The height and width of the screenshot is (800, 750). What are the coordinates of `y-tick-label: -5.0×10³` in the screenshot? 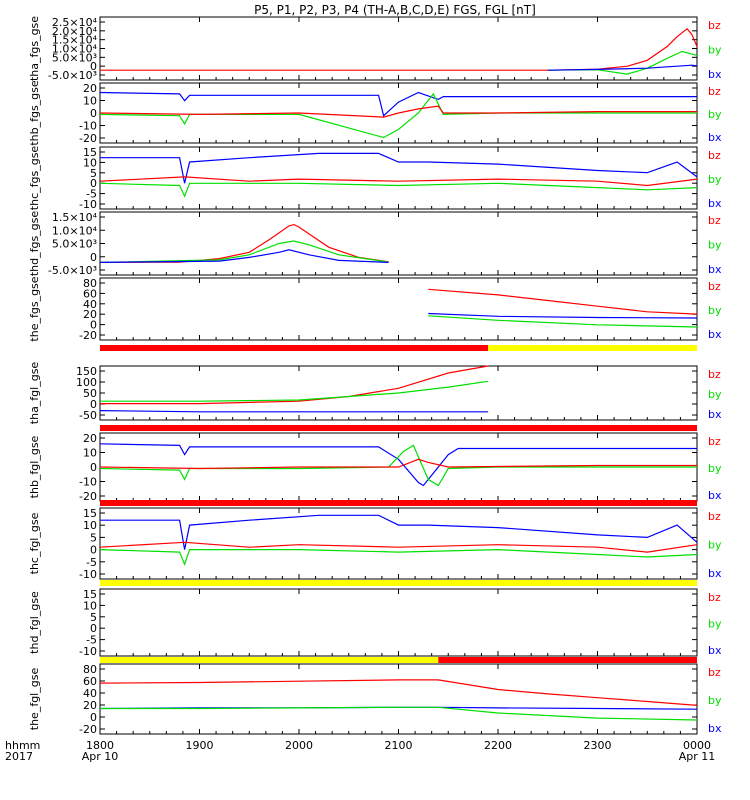 It's located at (72, 75).